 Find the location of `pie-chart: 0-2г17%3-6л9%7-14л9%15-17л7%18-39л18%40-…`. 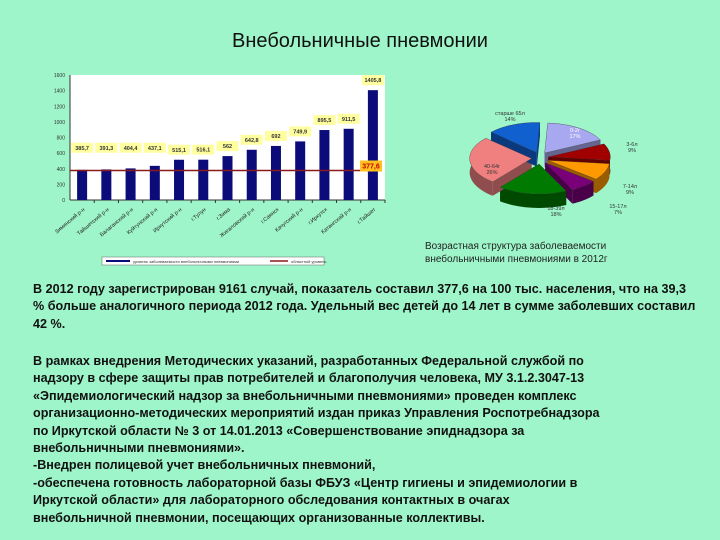

pie-chart: 0-2г17%3-6л9%7-14л9%15-17л7%18-39л18%40-… is located at coordinates (553, 164).